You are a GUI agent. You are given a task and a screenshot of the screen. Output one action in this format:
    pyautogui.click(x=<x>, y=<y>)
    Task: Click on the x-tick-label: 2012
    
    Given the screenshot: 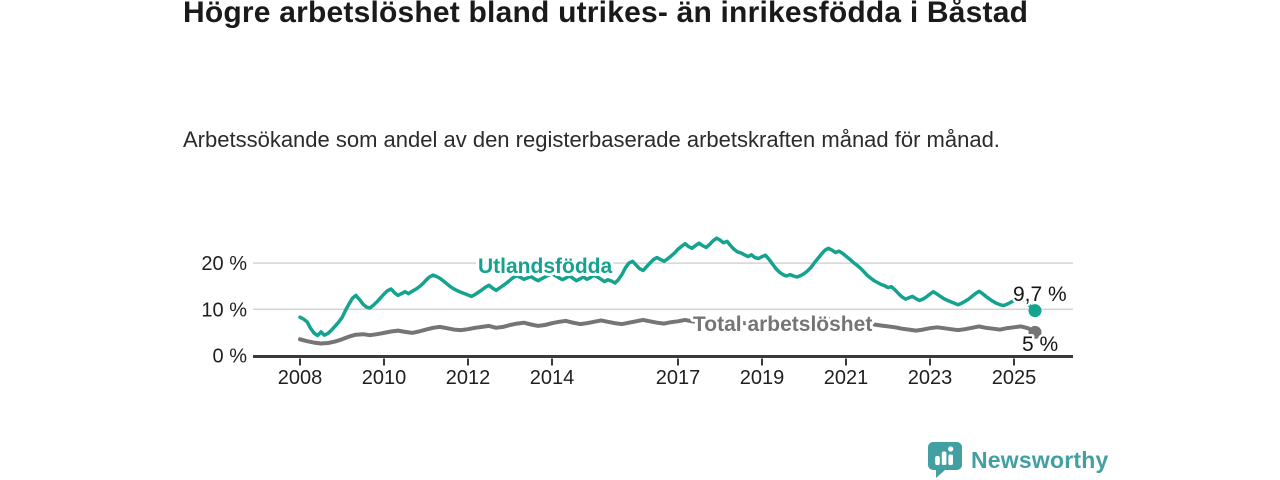 What is the action you would take?
    pyautogui.click(x=468, y=378)
    